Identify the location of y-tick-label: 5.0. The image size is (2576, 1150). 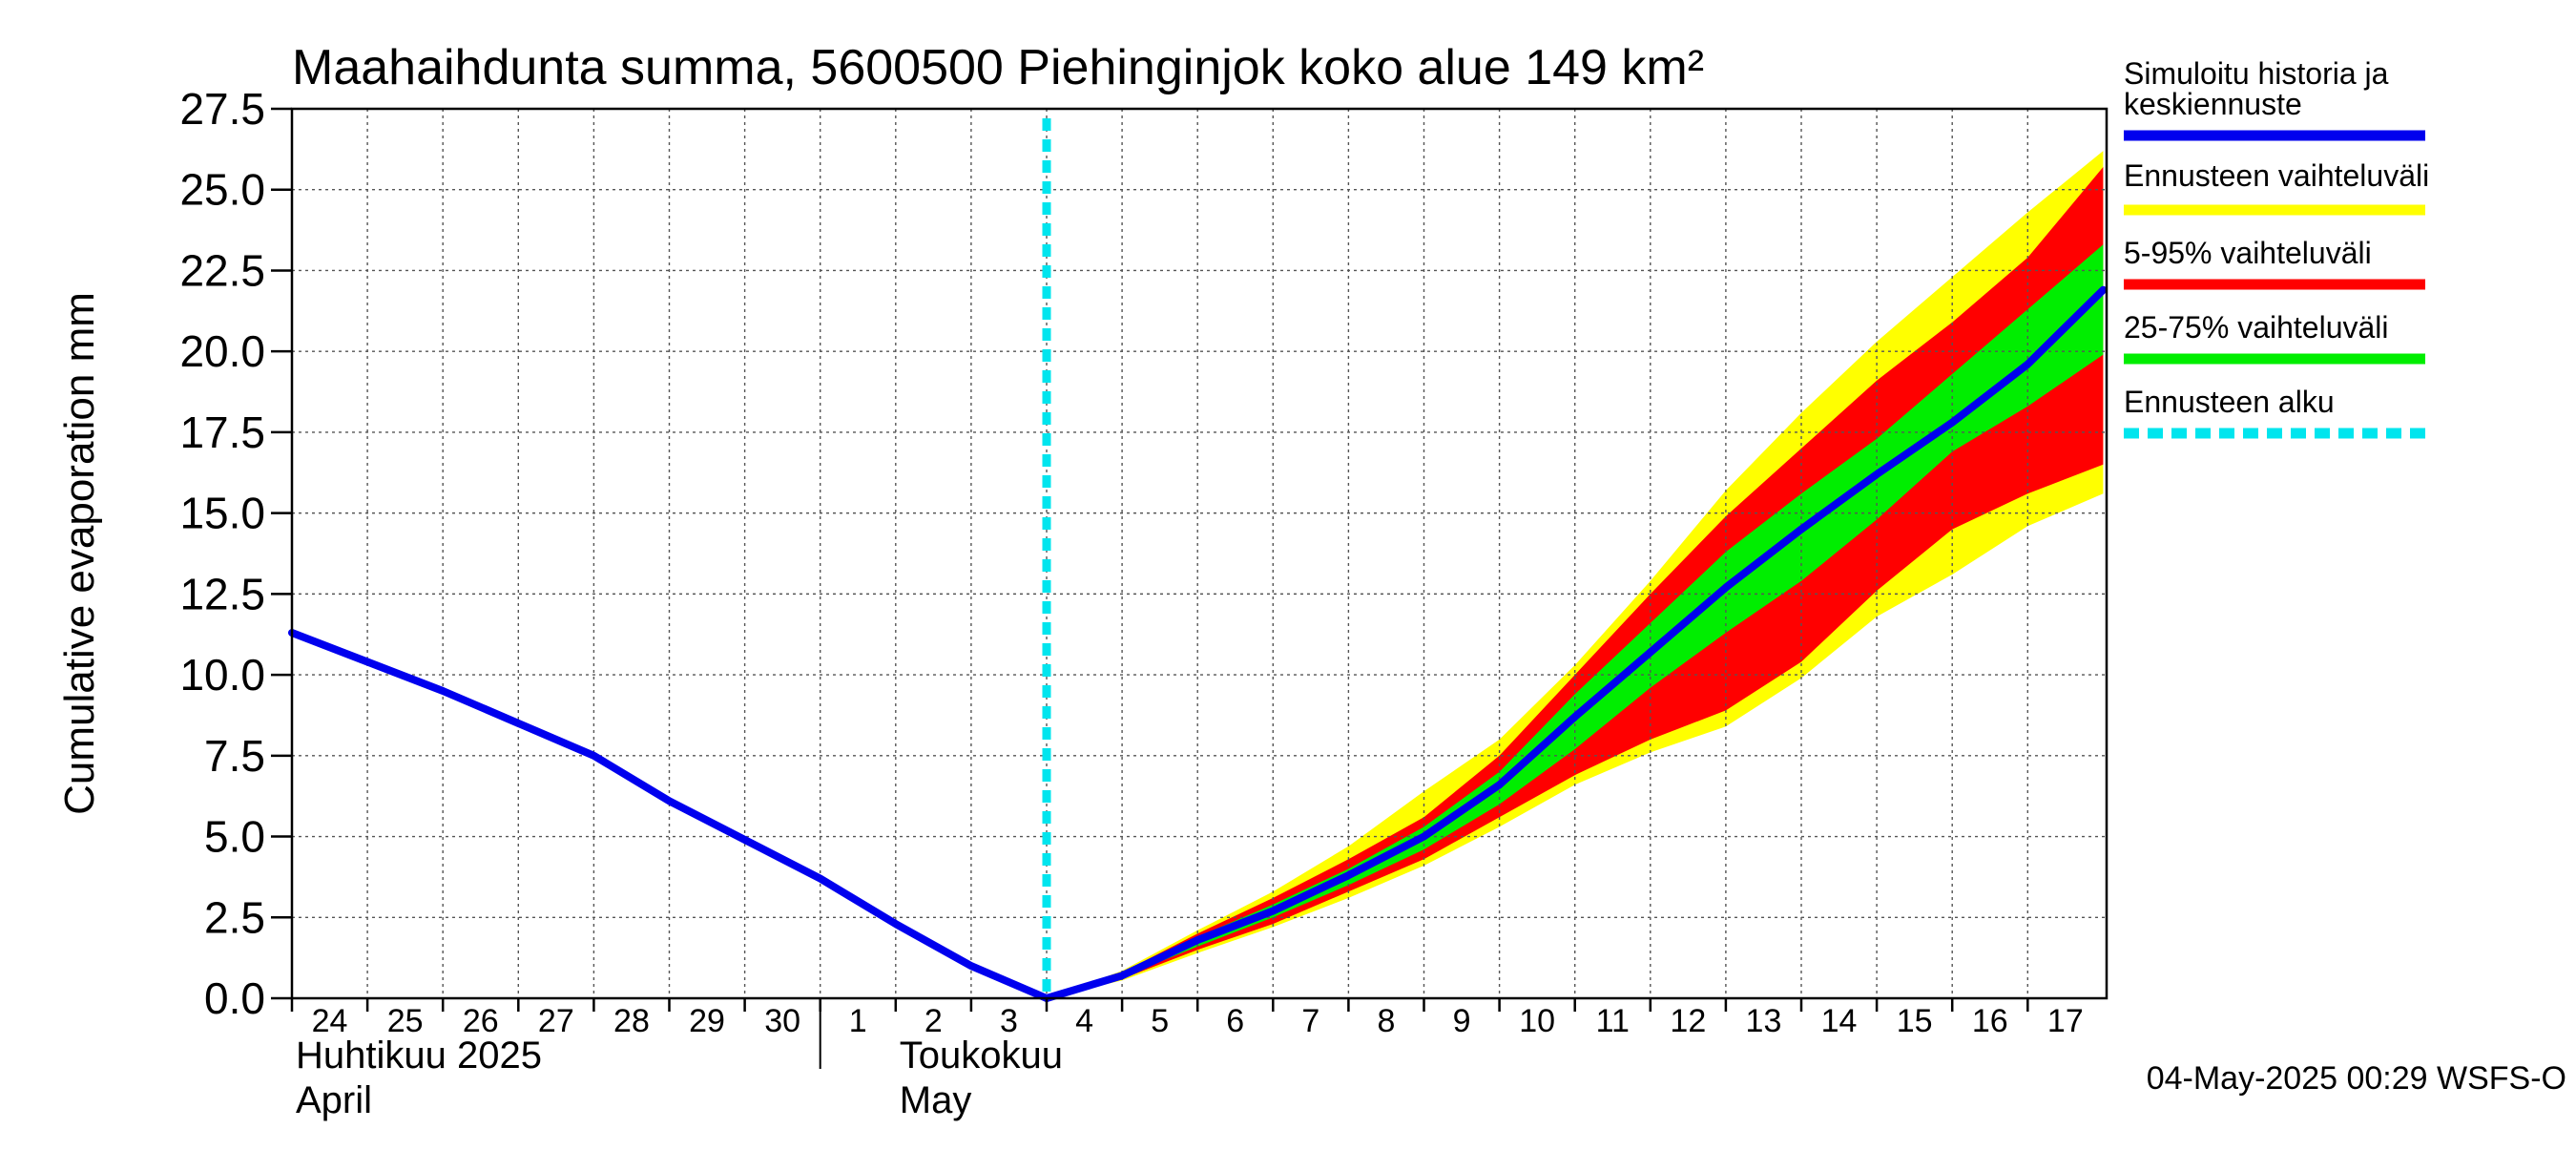
(234, 837).